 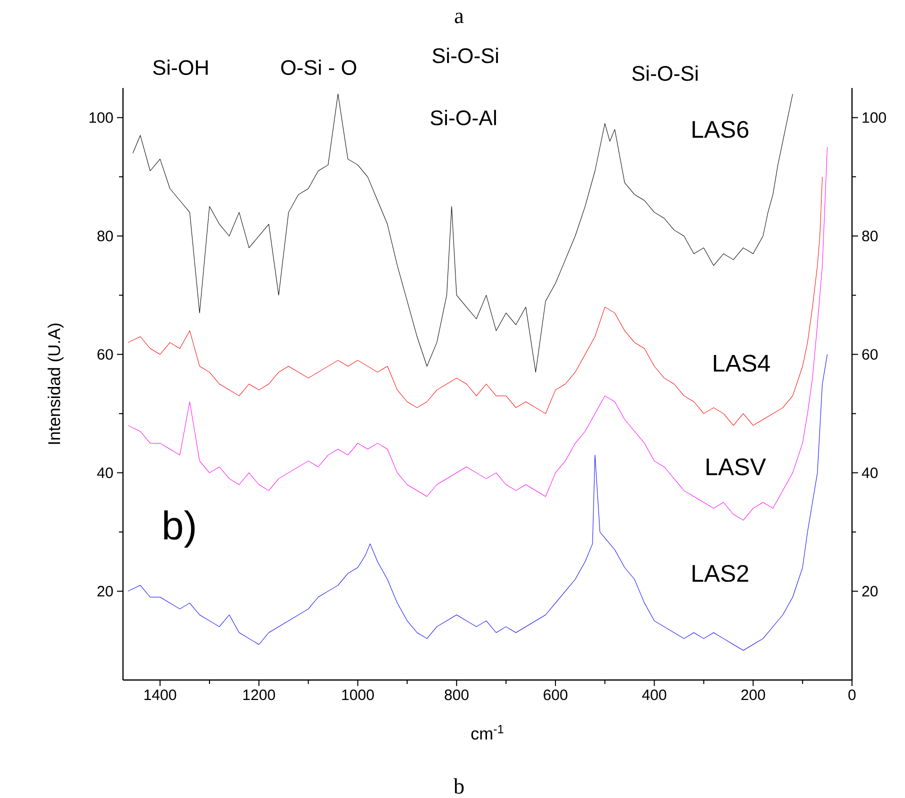 I want to click on x-tick-label: 800, so click(x=456, y=695).